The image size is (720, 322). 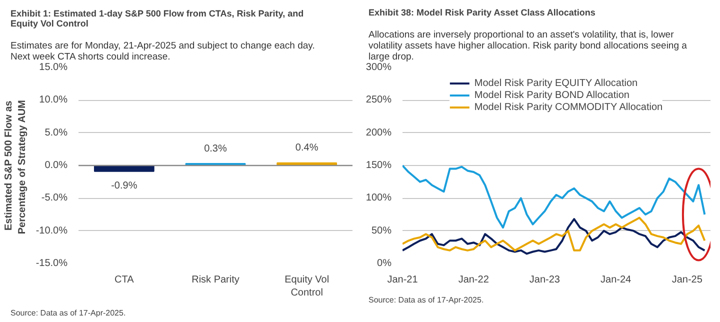 I want to click on chart-title: Exhibit 1: Estimated 1-day S&P 500 Flow from CTAs, Risk Parity, and Equity Vol Control, so click(x=157, y=18).